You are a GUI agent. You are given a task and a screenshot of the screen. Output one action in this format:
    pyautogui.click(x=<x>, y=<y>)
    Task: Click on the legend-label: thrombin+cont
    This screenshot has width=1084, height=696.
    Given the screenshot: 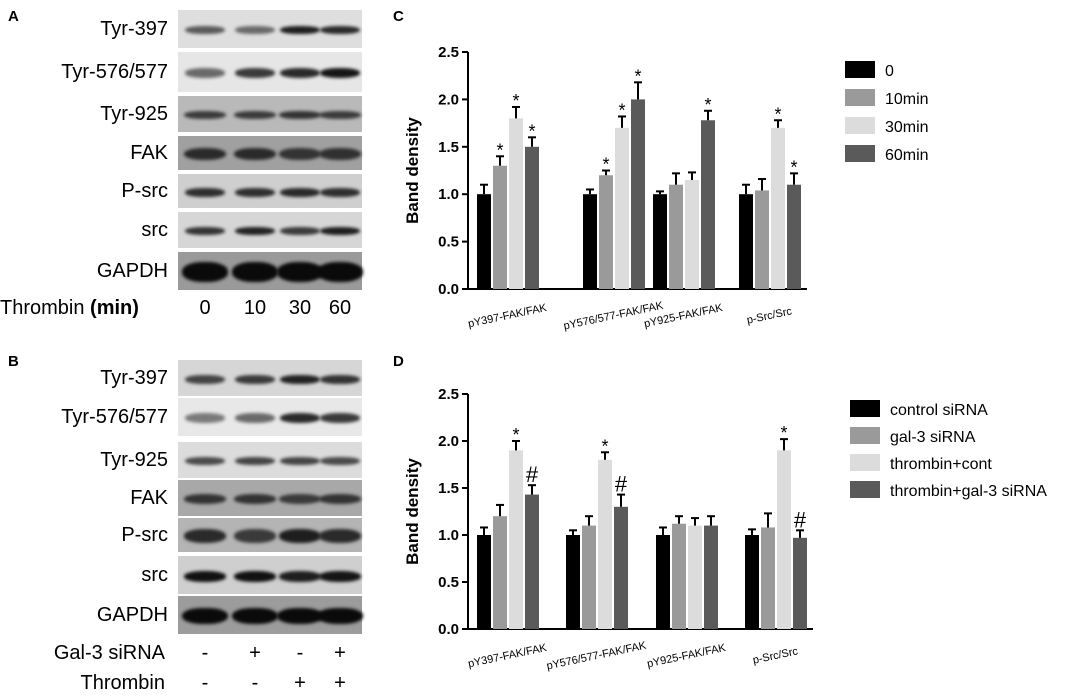 What is the action you would take?
    pyautogui.click(x=941, y=464)
    